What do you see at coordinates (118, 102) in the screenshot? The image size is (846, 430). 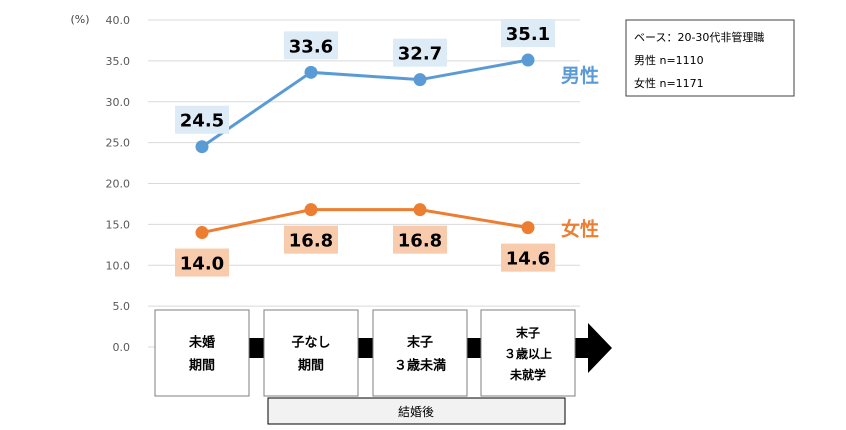 I see `y-tick-label: 30.0` at bounding box center [118, 102].